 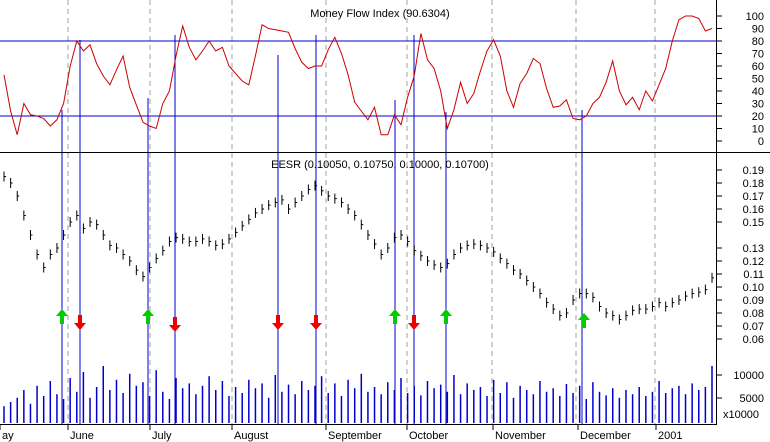 I want to click on volume-bars, so click(x=358, y=394).